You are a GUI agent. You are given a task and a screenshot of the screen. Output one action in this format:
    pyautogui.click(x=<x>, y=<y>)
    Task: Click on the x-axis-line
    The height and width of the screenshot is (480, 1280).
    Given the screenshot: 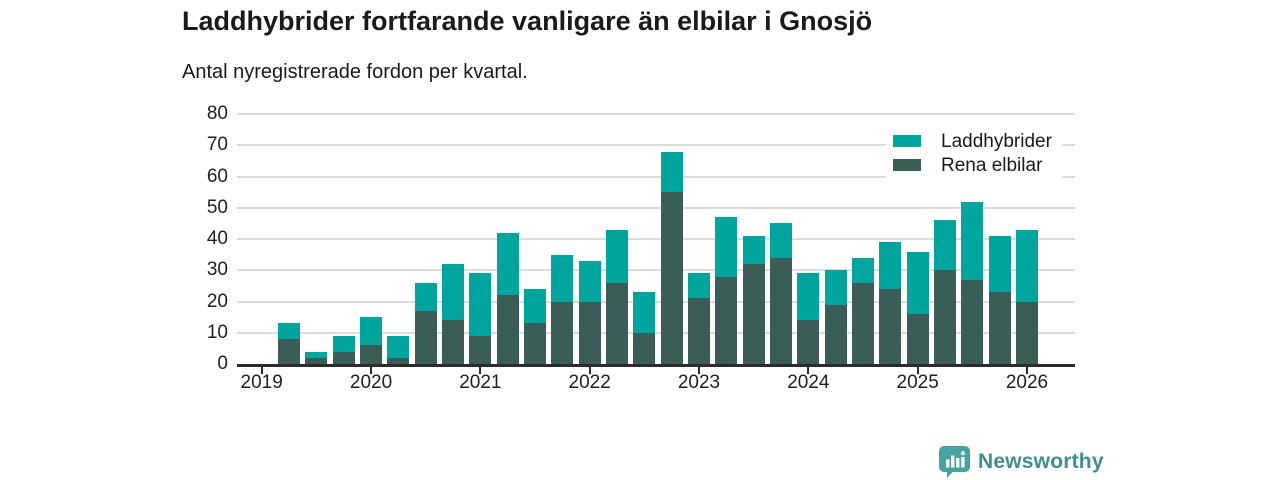 What is the action you would take?
    pyautogui.click(x=656, y=365)
    